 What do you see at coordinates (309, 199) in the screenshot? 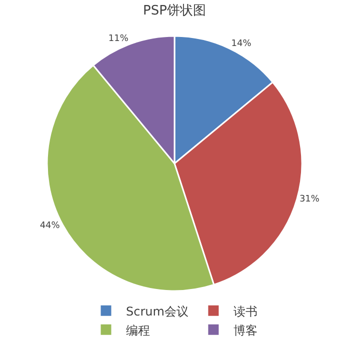
I see `data-label: 31%` at bounding box center [309, 199].